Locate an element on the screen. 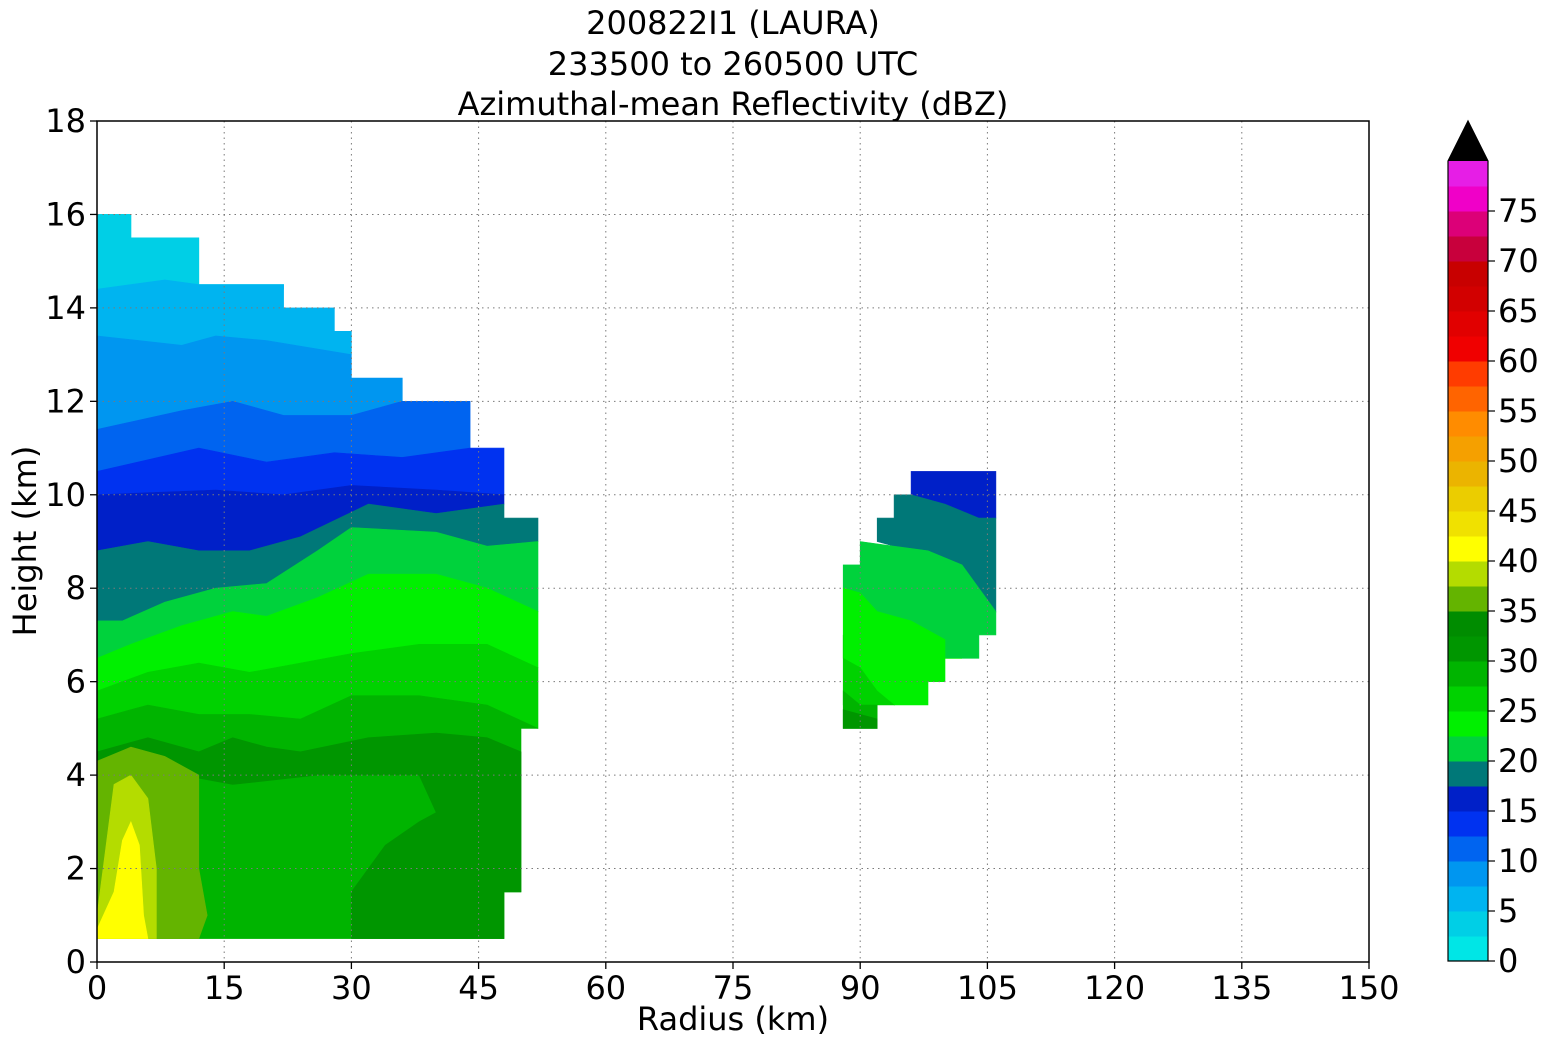 The image size is (1548, 1045). y-axis-label: Height (km) is located at coordinates (25, 541).